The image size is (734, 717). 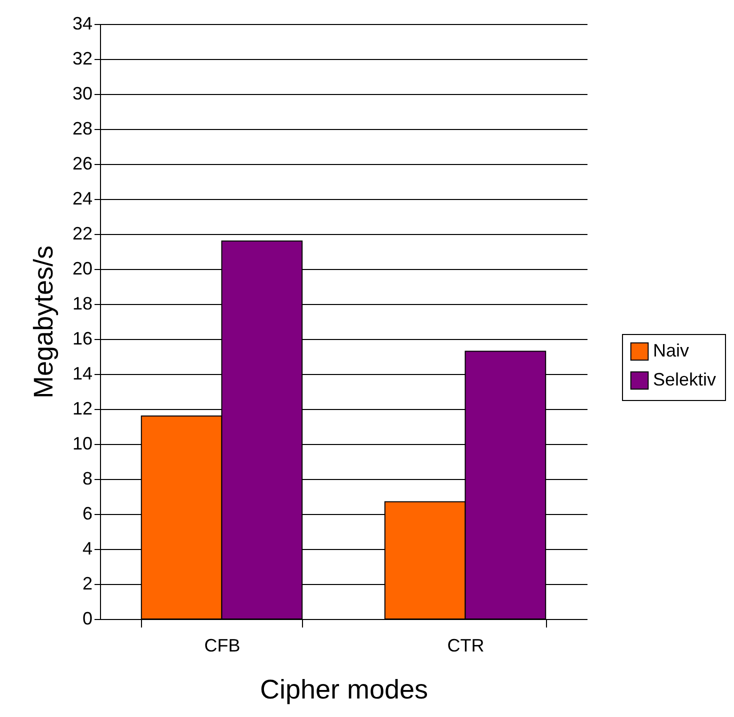 What do you see at coordinates (87, 514) in the screenshot?
I see `y-tick-label: 6` at bounding box center [87, 514].